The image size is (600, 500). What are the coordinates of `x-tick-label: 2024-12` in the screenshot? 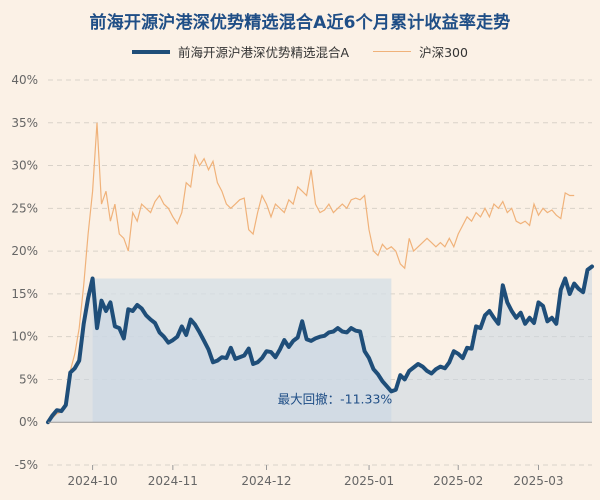 It's located at (266, 481).